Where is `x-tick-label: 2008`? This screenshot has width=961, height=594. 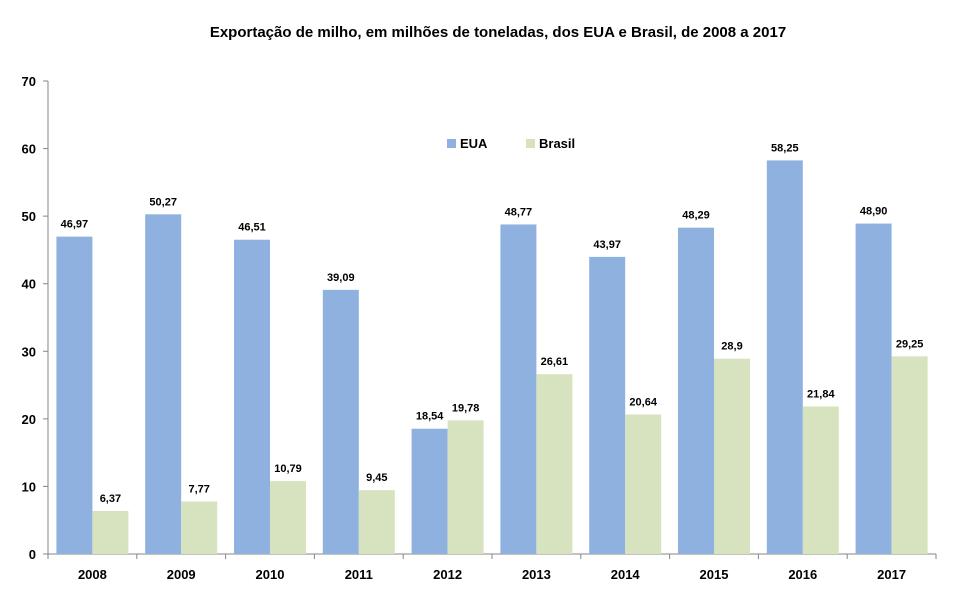
x-tick-label: 2008 is located at coordinates (92, 574).